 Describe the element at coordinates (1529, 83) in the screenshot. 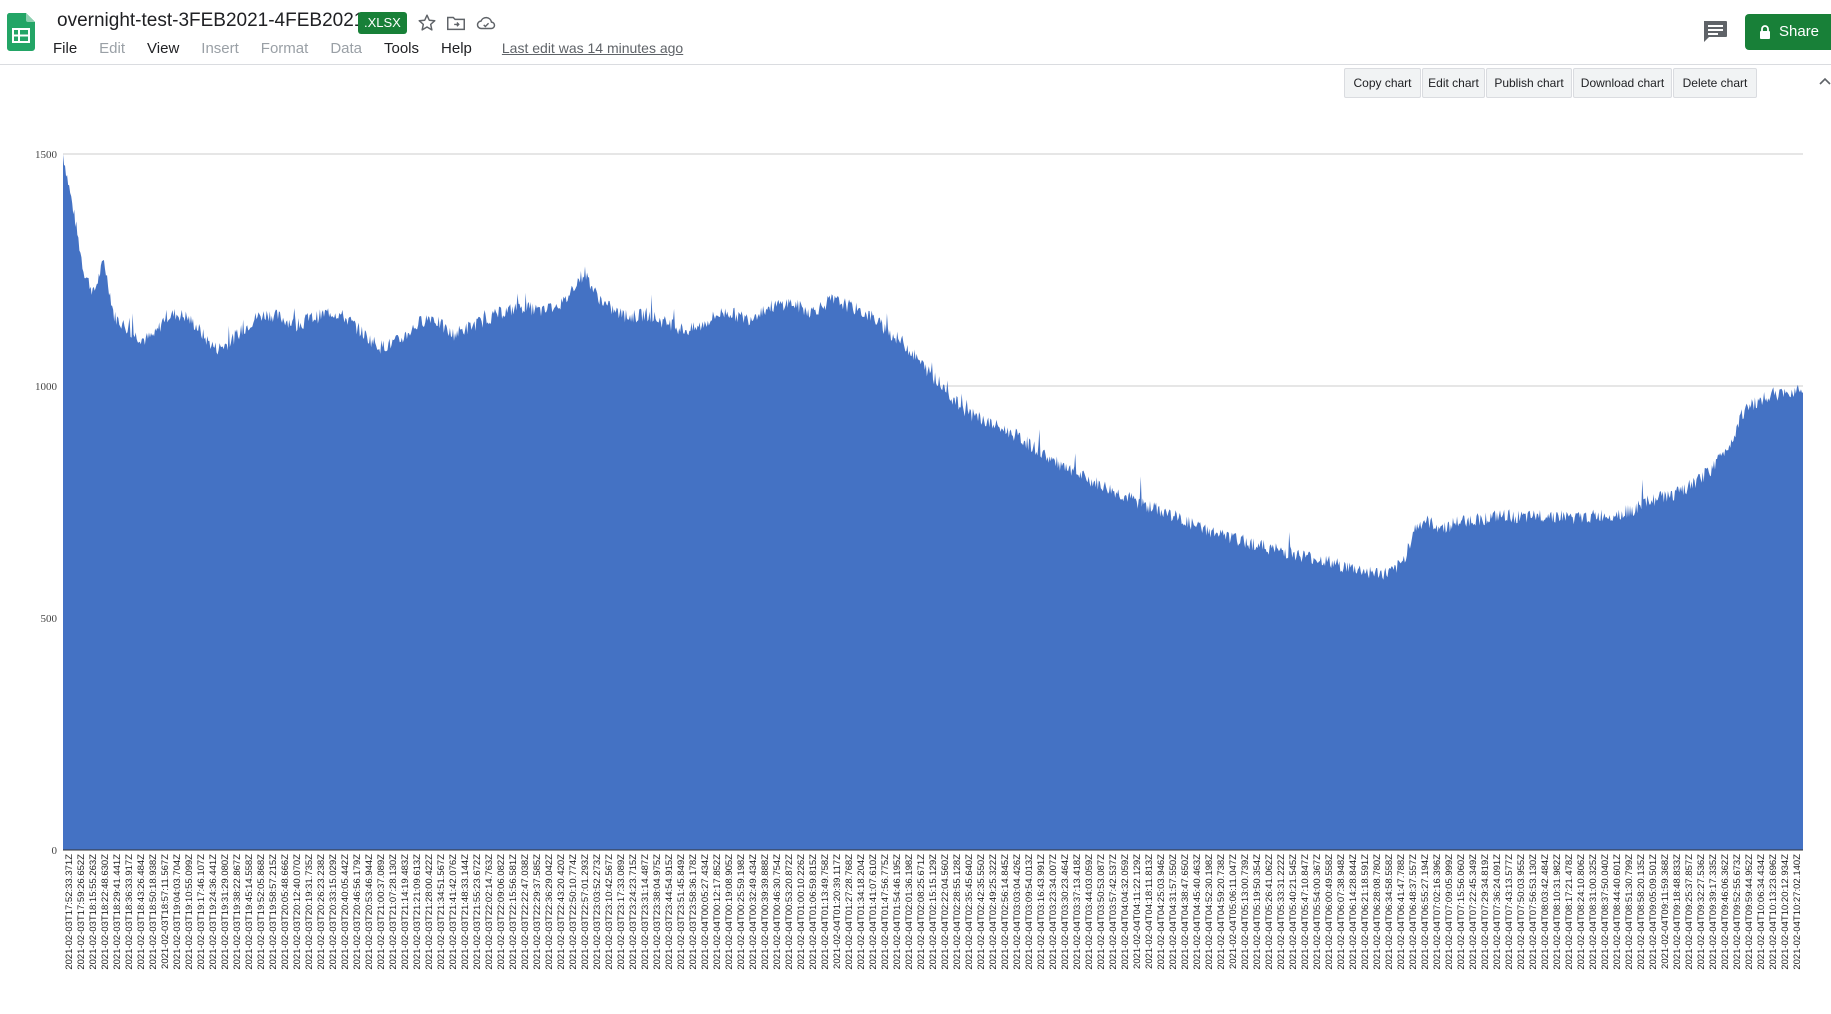

I see `publish-chart-button: Publish chart` at that location.